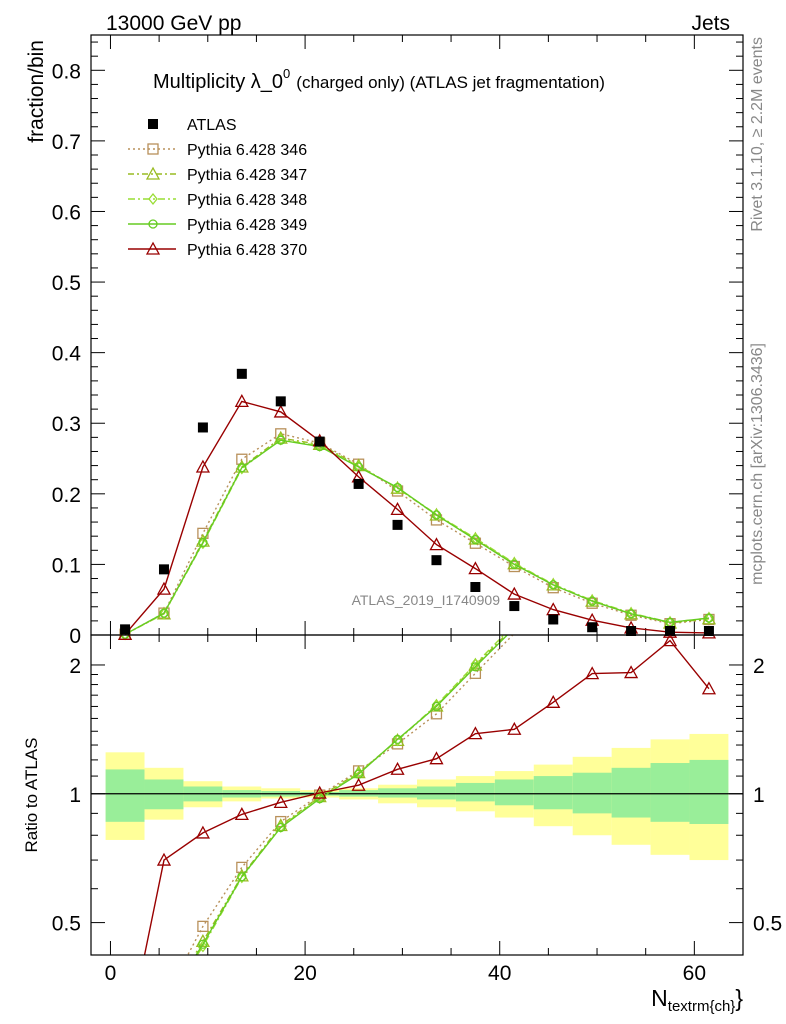  What do you see at coordinates (173, 23) in the screenshot?
I see `header-left: 13000 GeV pp` at bounding box center [173, 23].